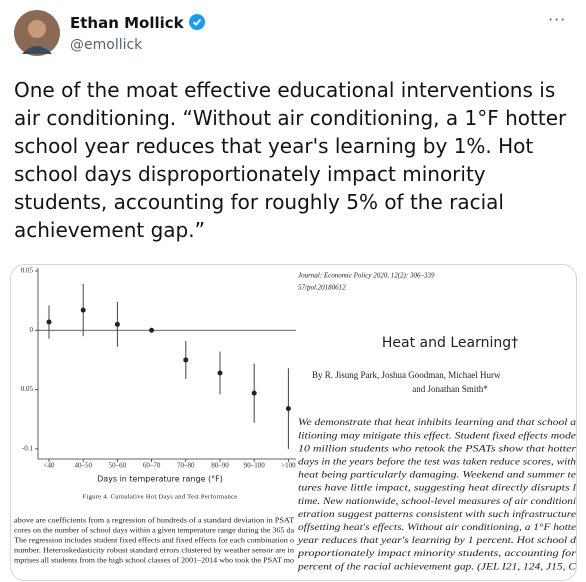  I want to click on x-tick-label: 50–60, so click(118, 466).